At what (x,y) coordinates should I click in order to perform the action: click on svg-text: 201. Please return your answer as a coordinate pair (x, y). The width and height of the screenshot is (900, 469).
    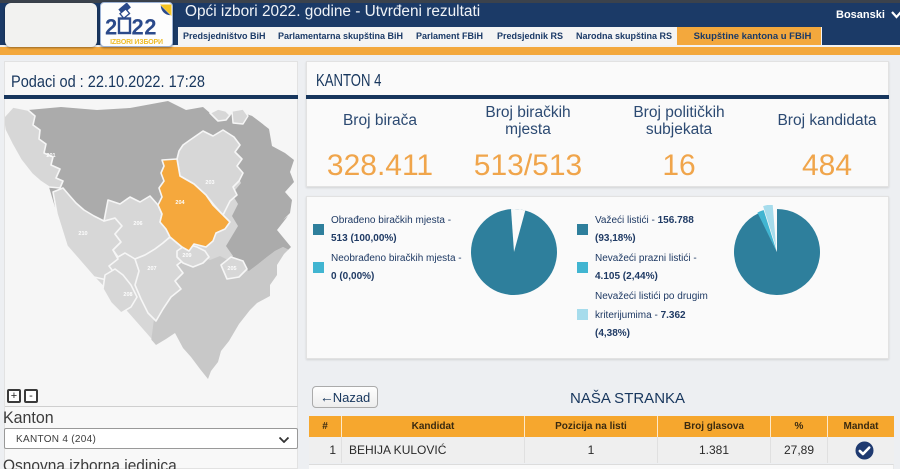
    Looking at the image, I should click on (50, 156).